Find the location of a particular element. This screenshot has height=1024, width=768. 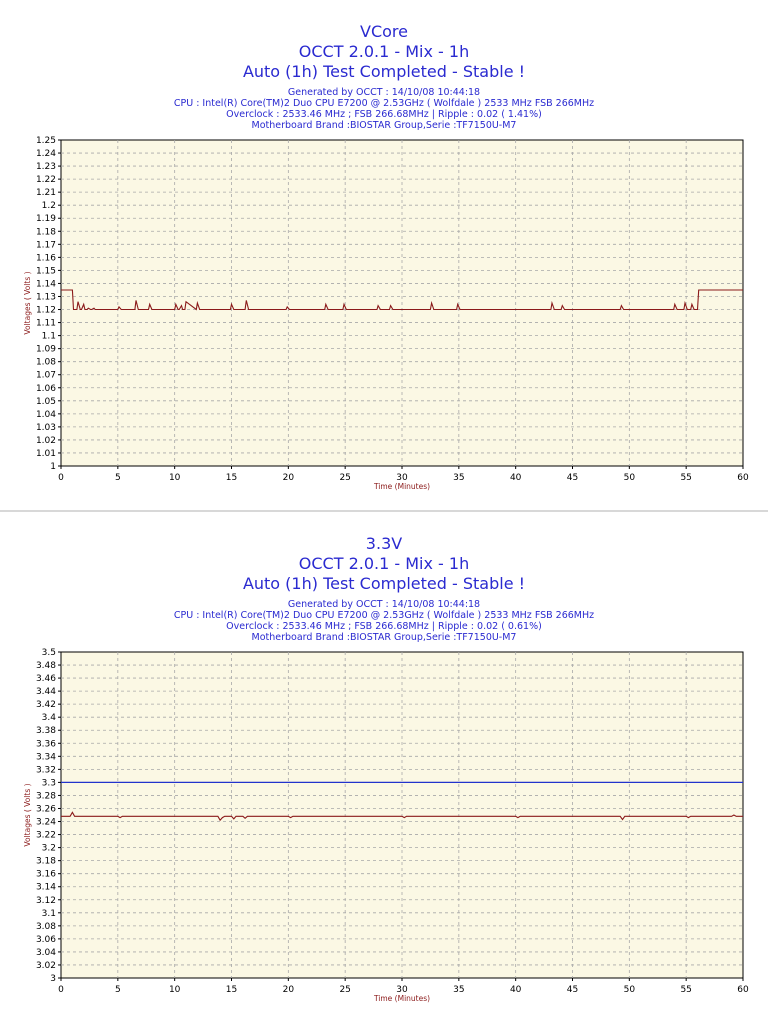

y-tick-label: 1.07 is located at coordinates (46, 376).